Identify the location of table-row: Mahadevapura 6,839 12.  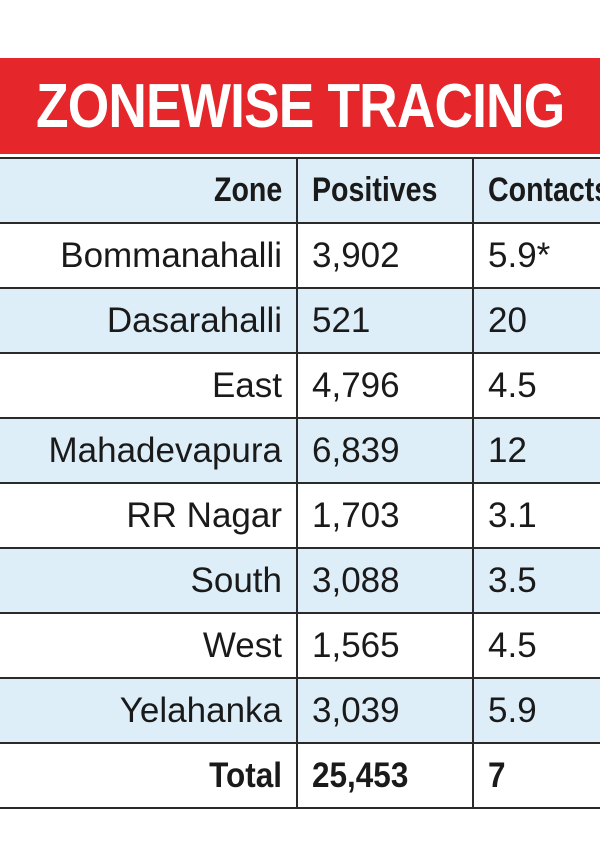
(300, 450).